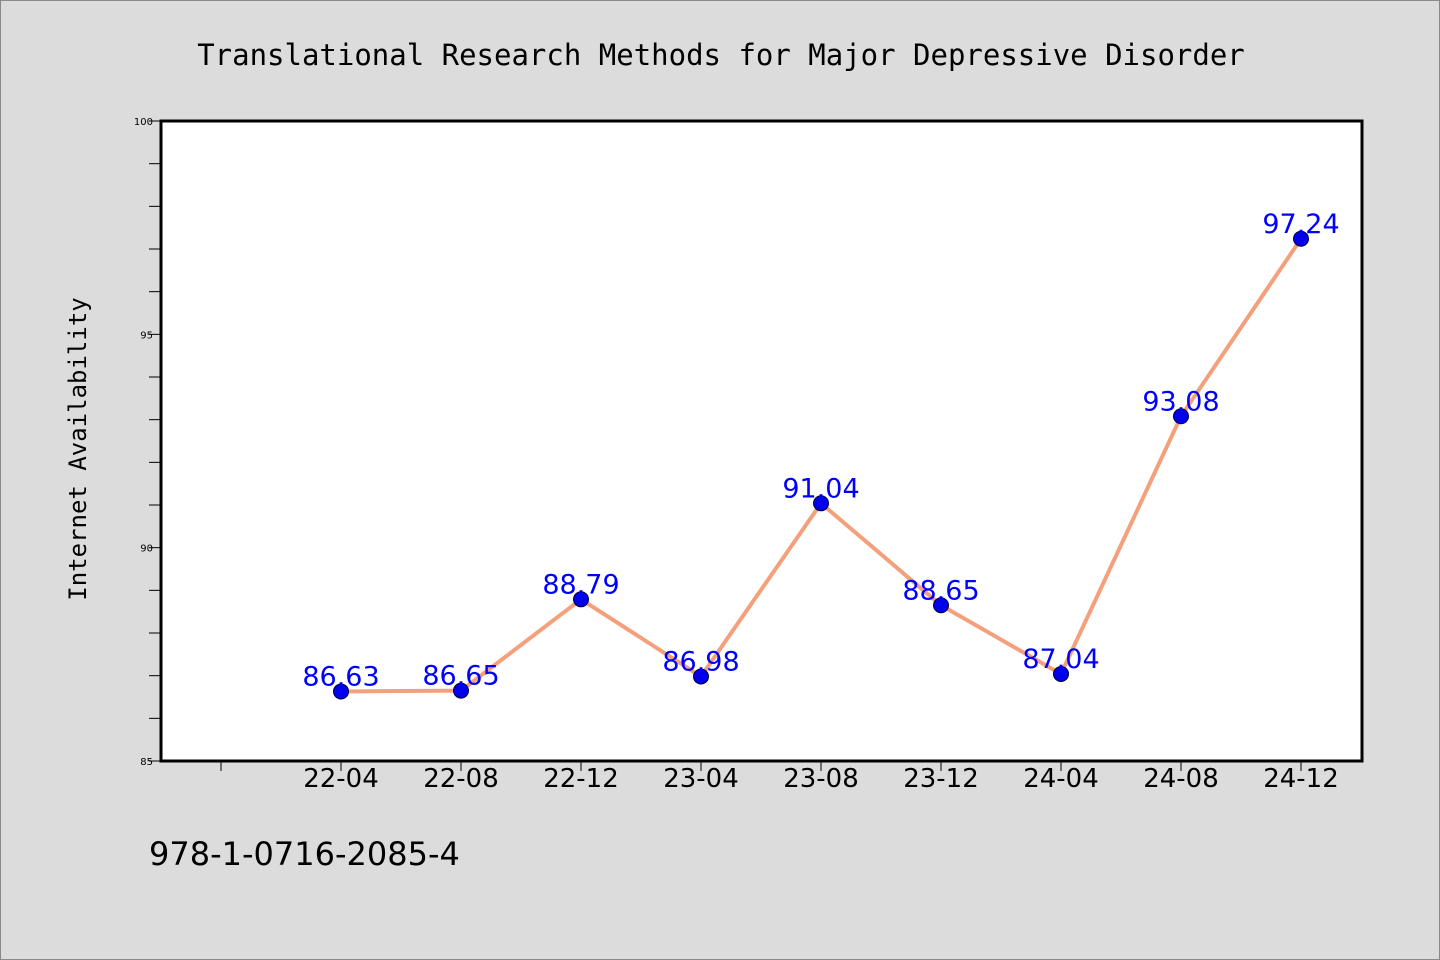 This screenshot has height=960, width=1440. Describe the element at coordinates (1061, 779) in the screenshot. I see `x-tick-label: 24-04` at that location.